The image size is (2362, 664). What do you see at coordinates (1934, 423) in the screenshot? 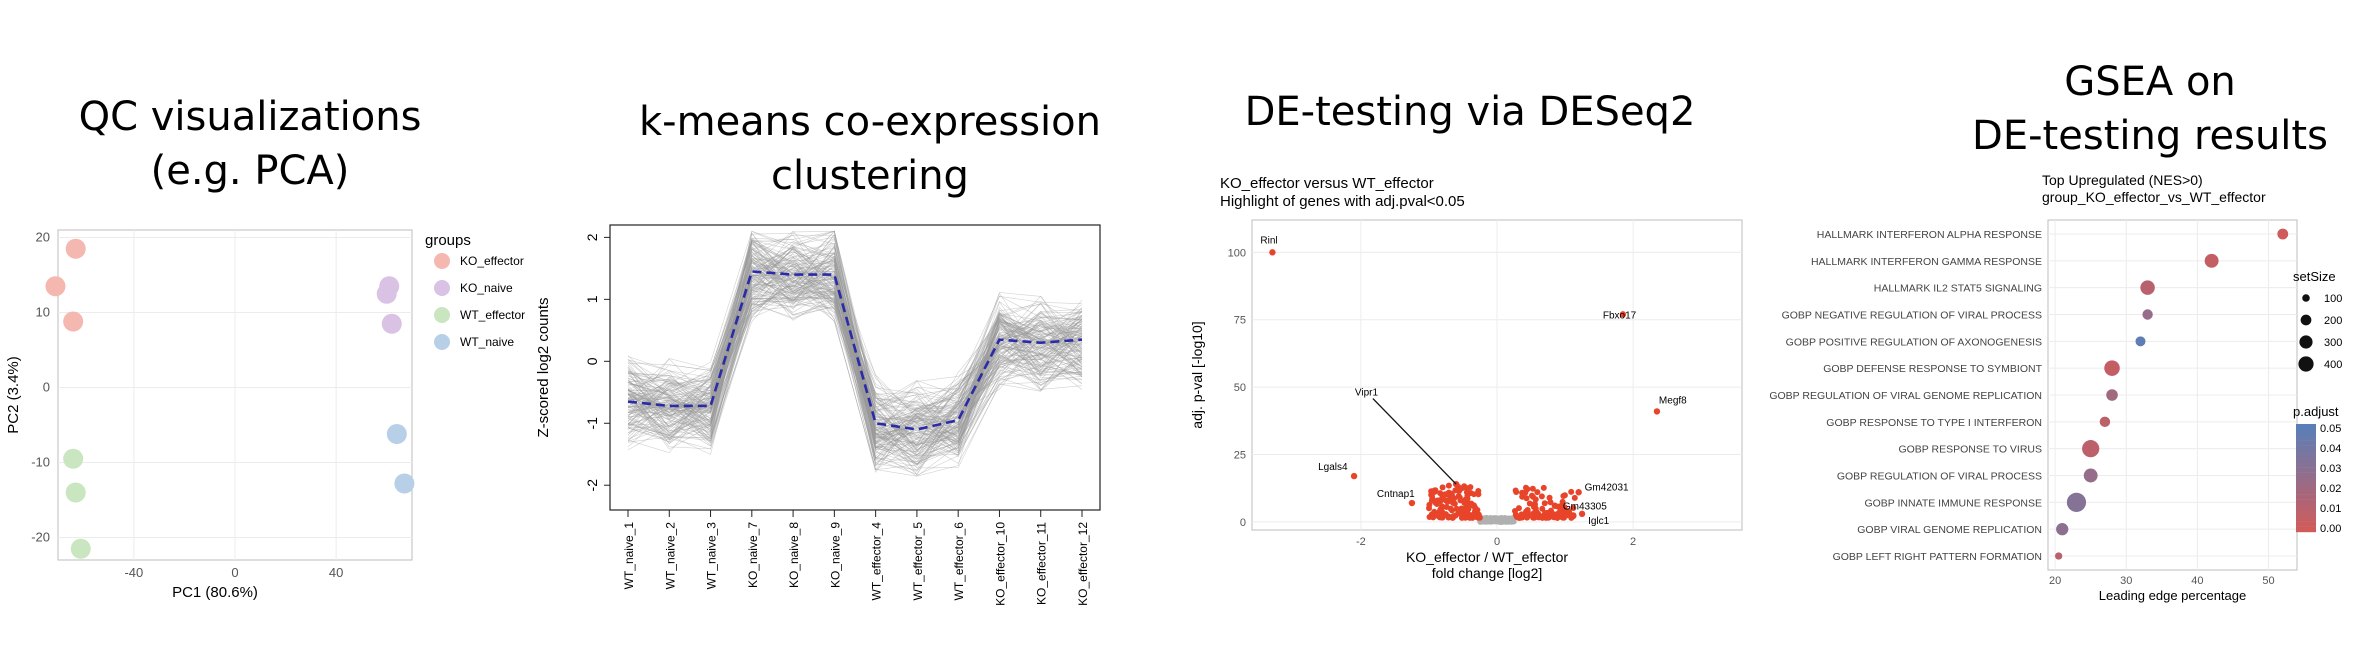
I see `y-tick-label: GOBP RESPONSE TO TYPE I INTERFERON` at bounding box center [1934, 423].